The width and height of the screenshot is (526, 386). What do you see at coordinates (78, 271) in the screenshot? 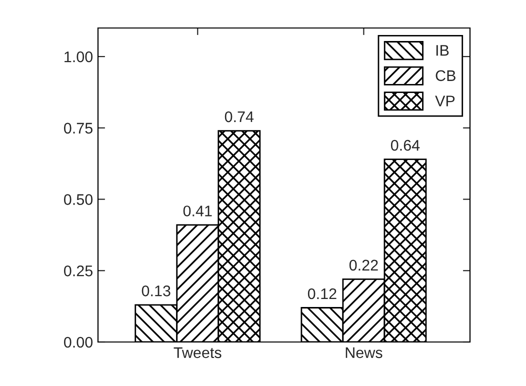
I see `y-tick-label: 0.25` at bounding box center [78, 271].